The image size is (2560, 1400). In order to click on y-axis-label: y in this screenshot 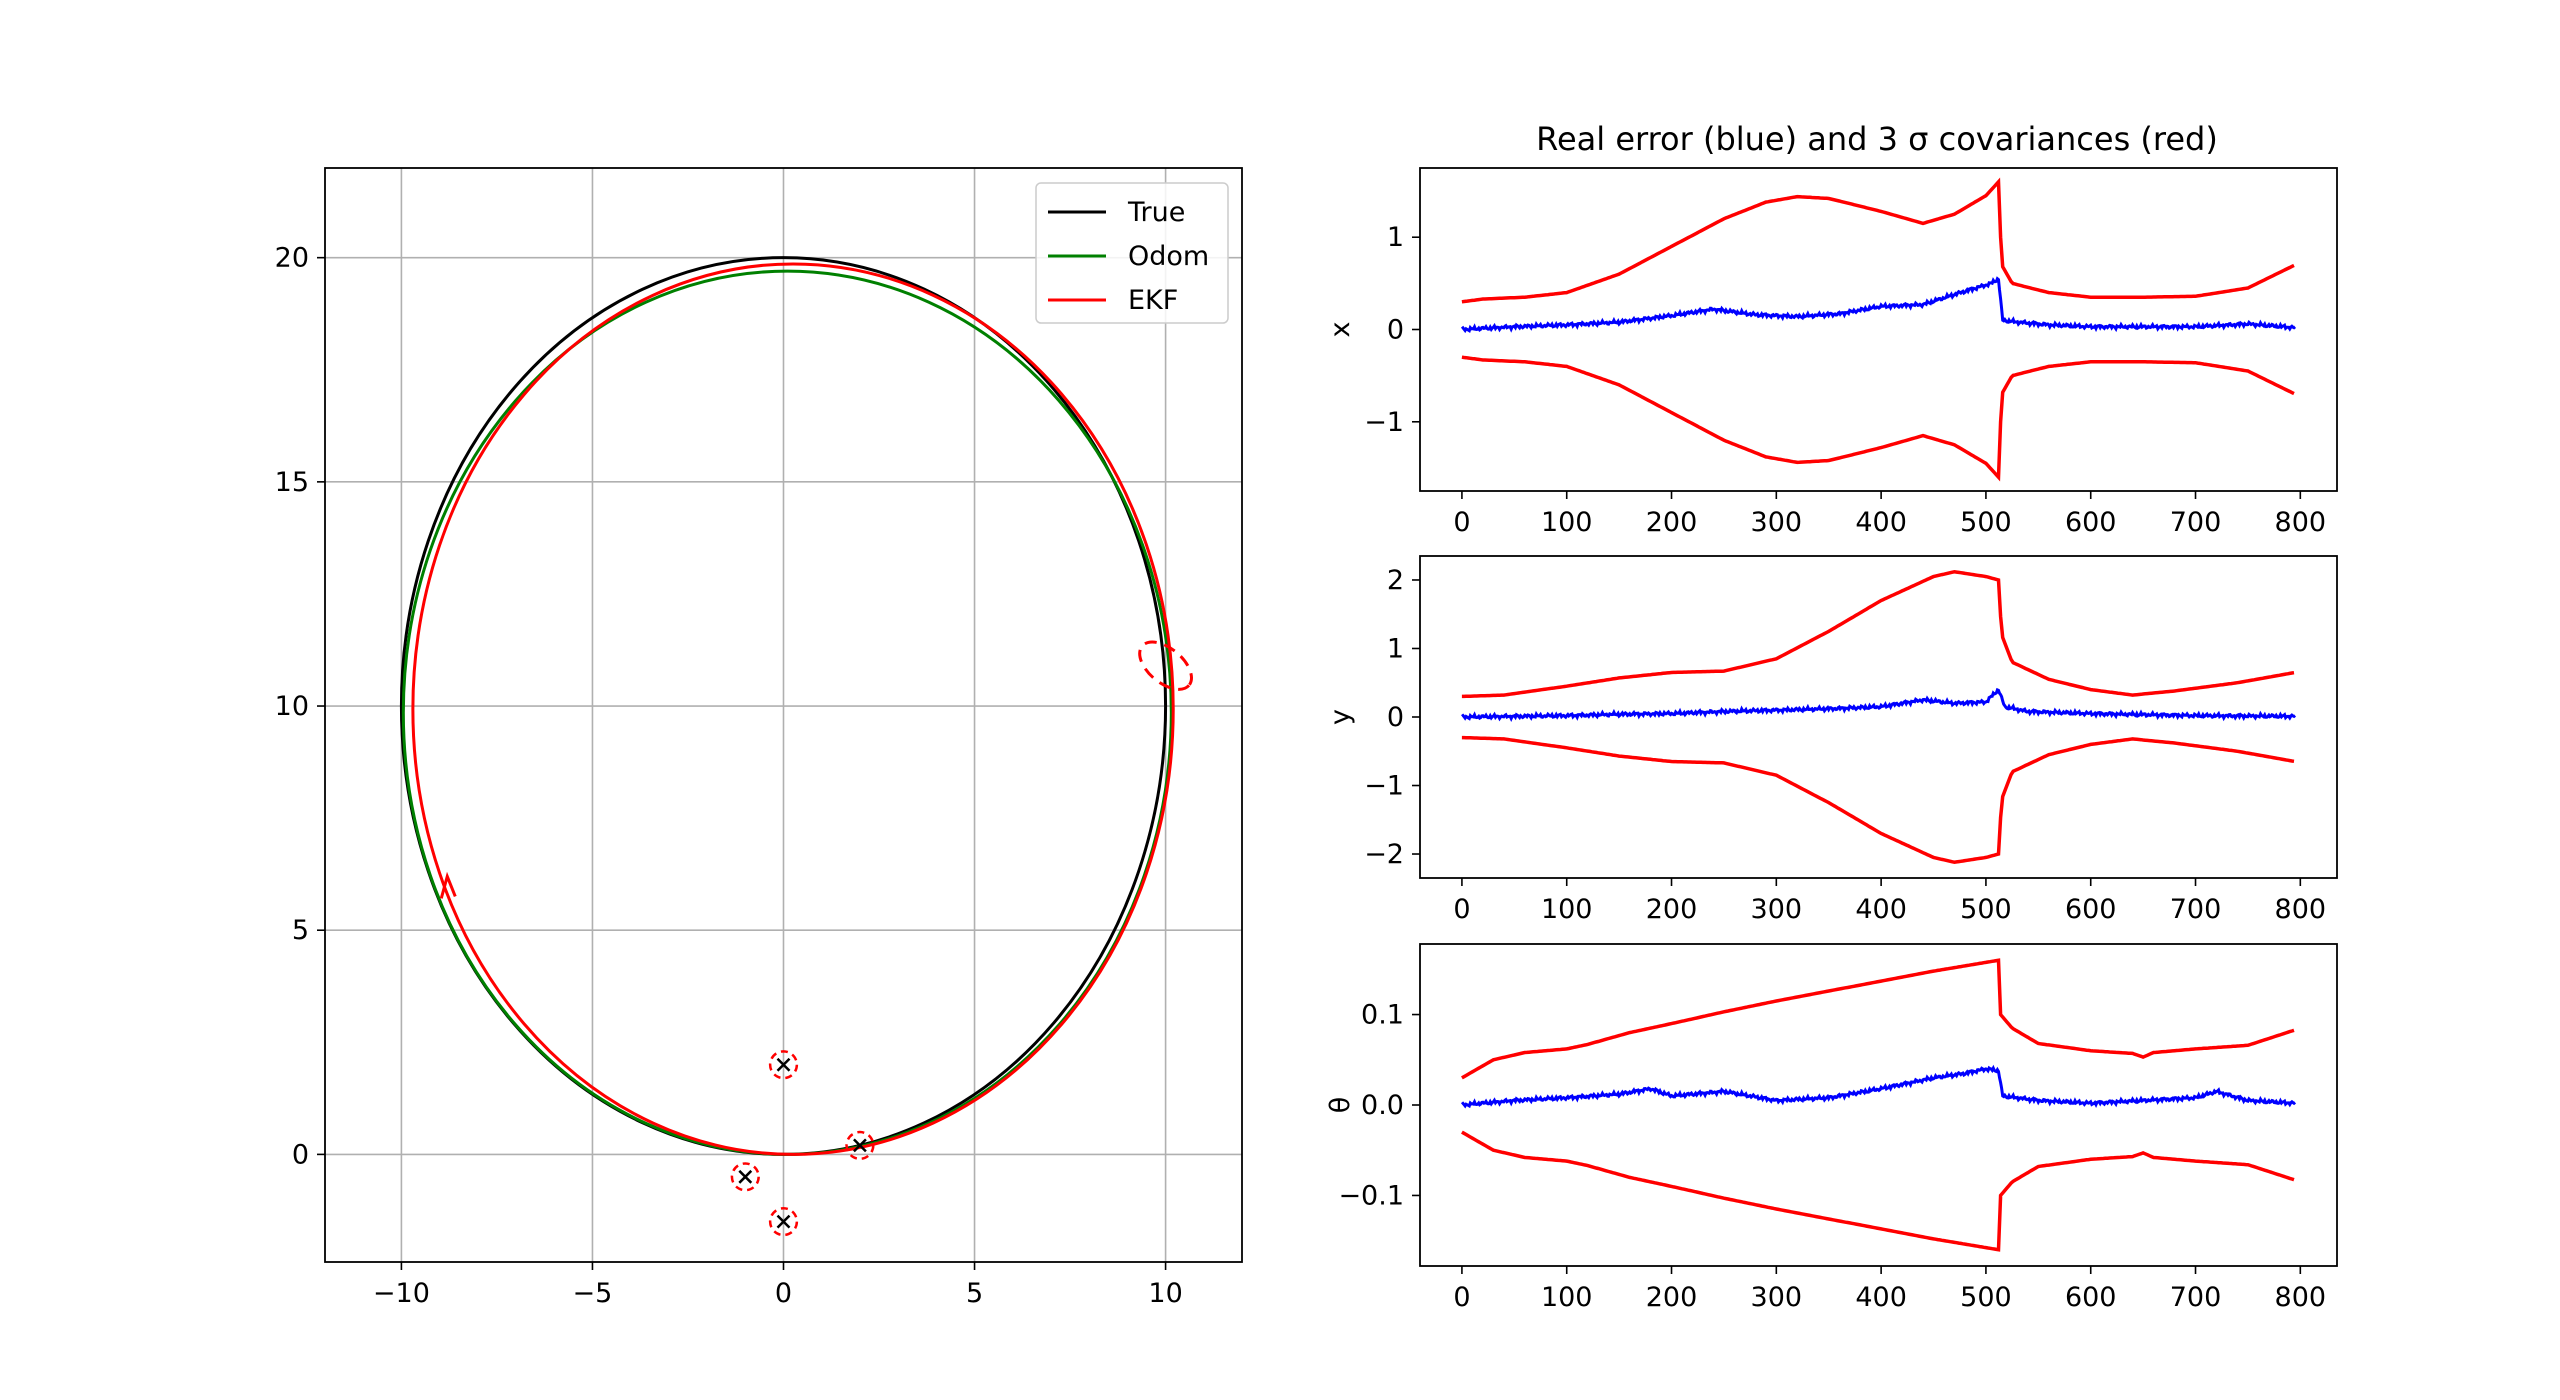, I will do `click(1340, 717)`.